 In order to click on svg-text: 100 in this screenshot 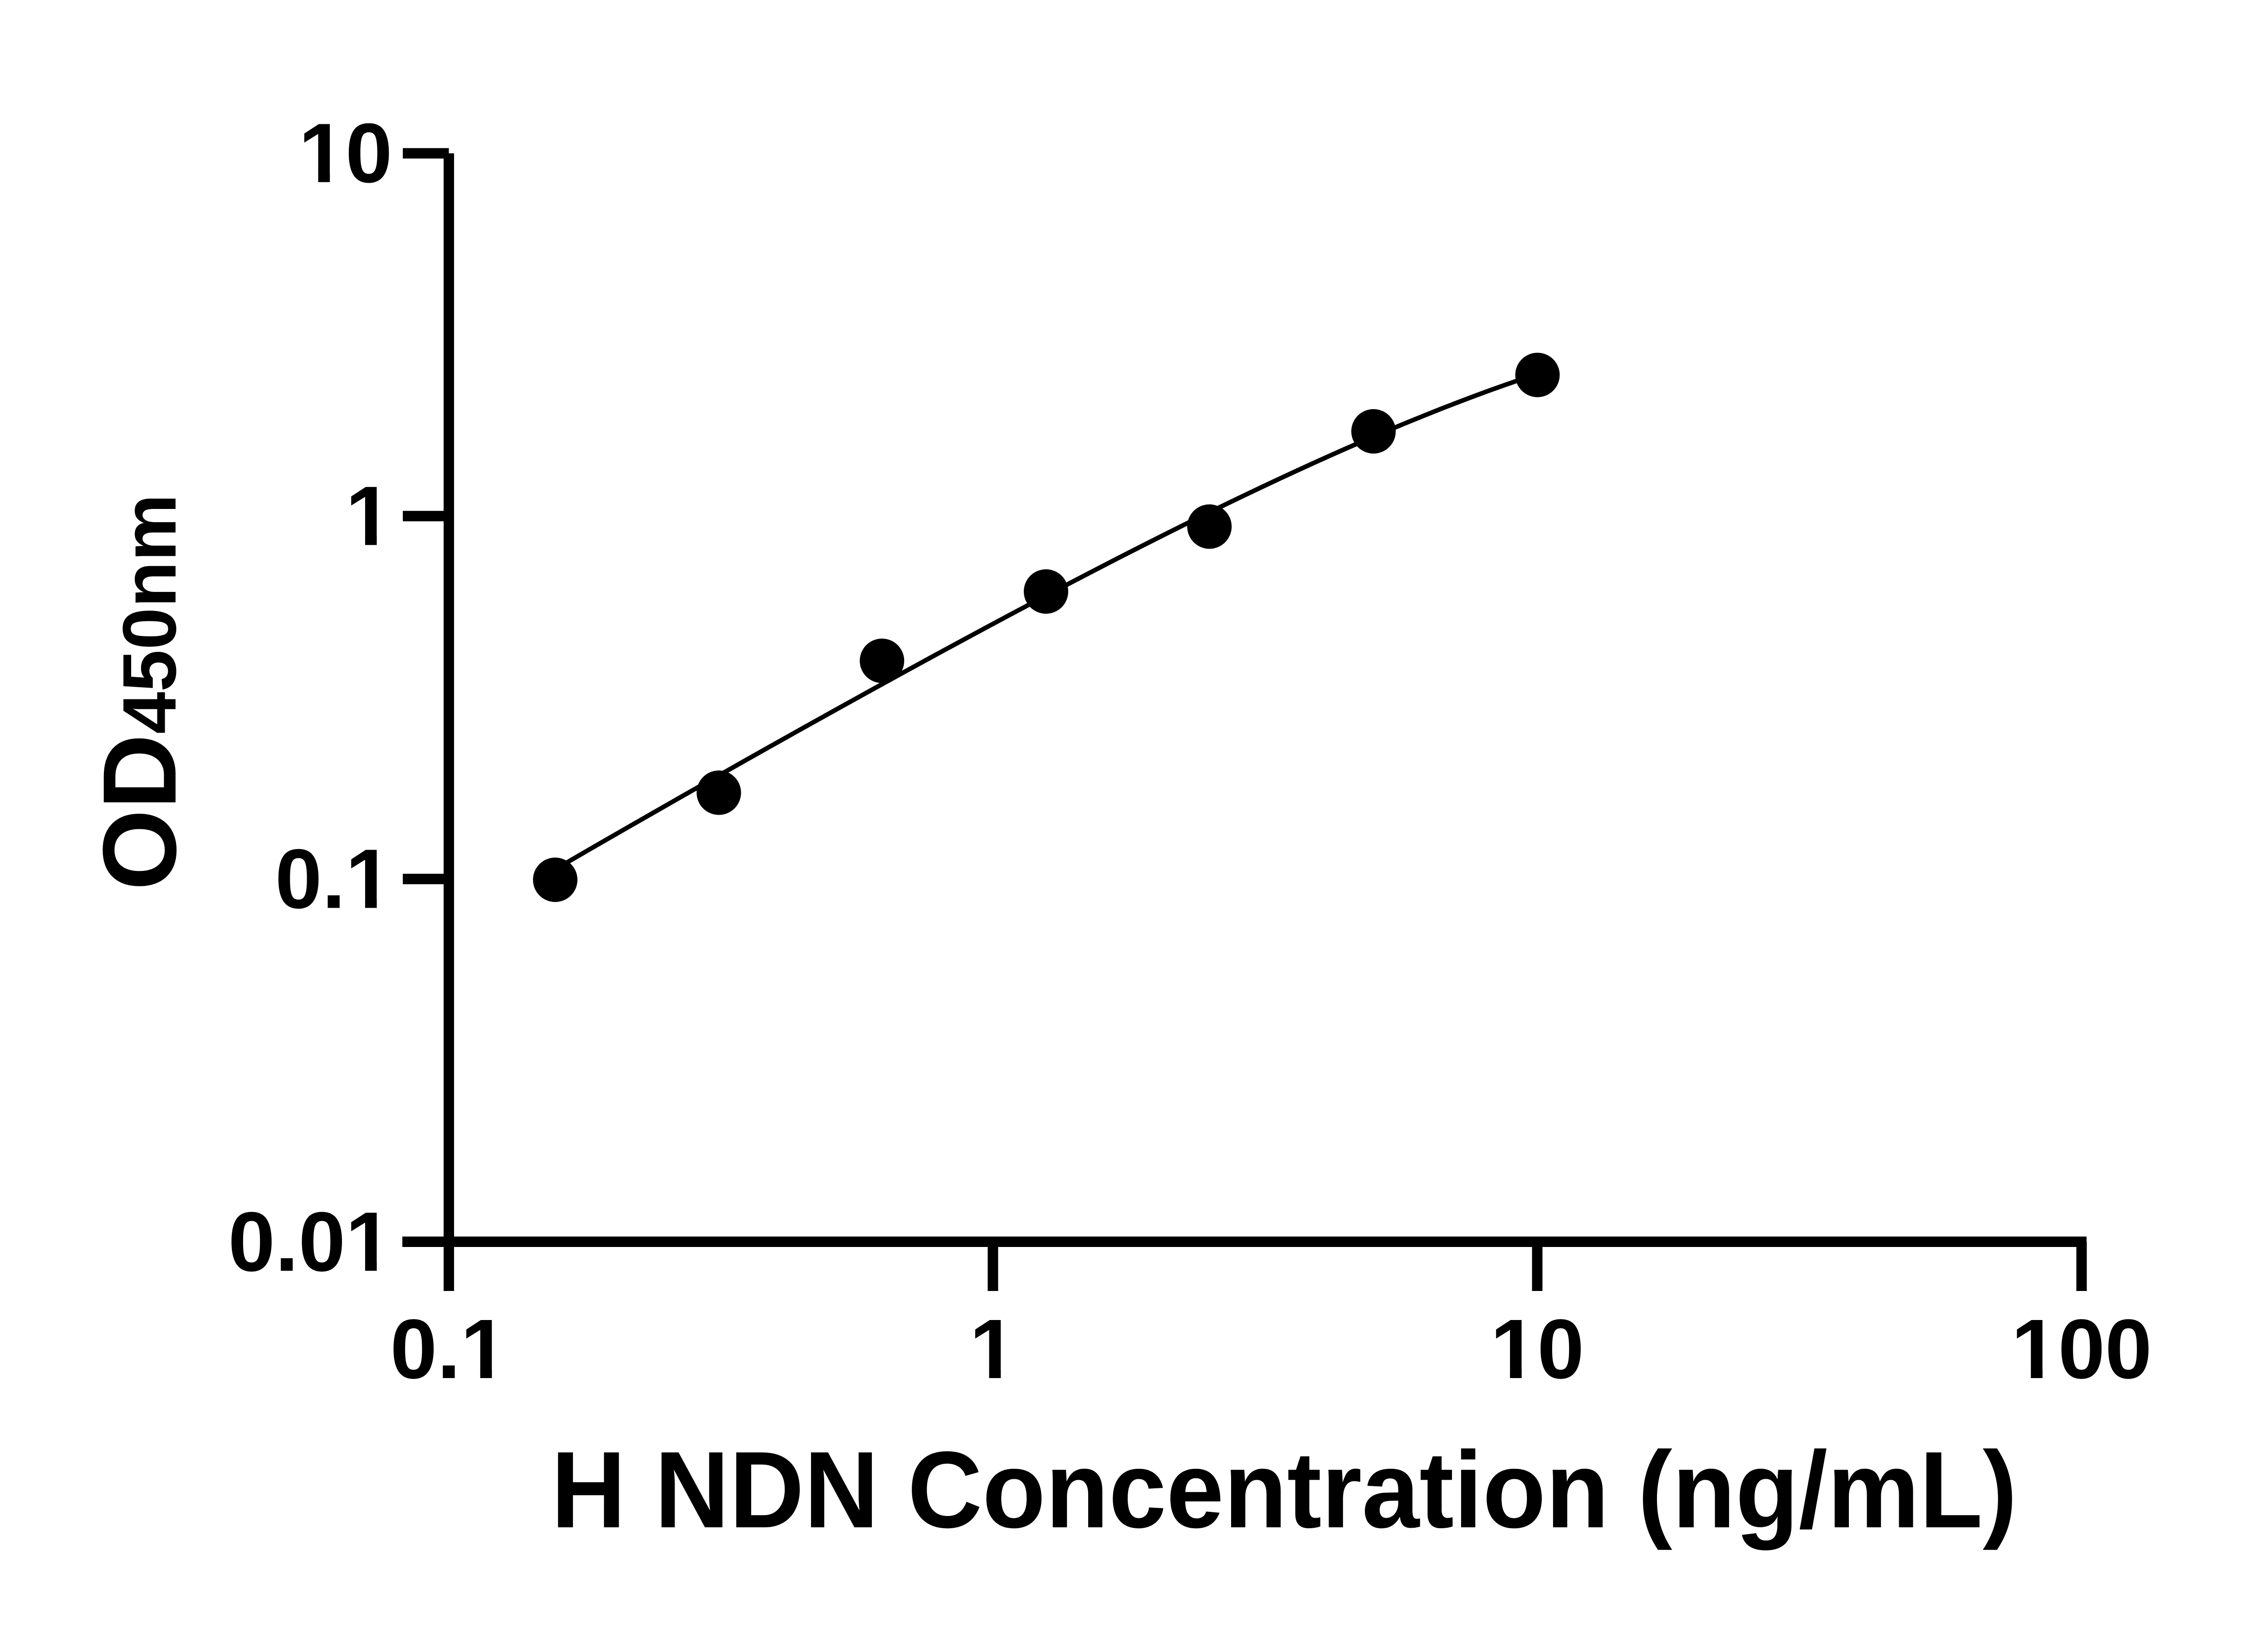, I will do `click(2081, 1349)`.